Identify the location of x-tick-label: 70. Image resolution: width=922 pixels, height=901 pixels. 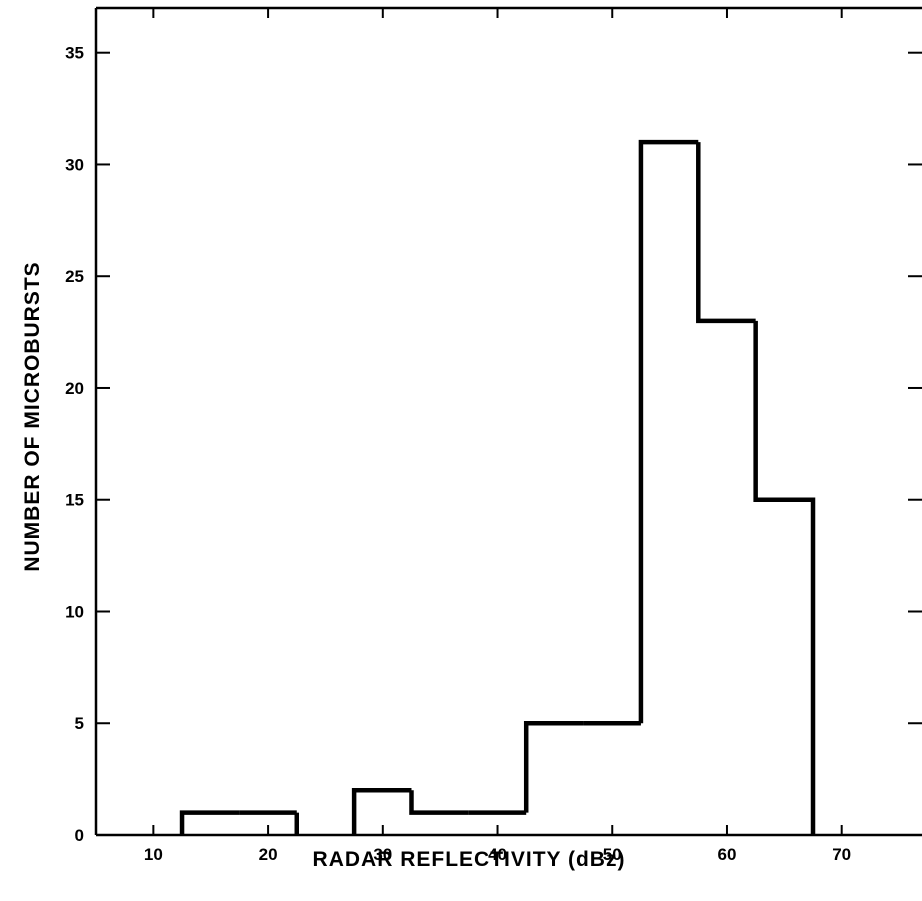
(841, 854).